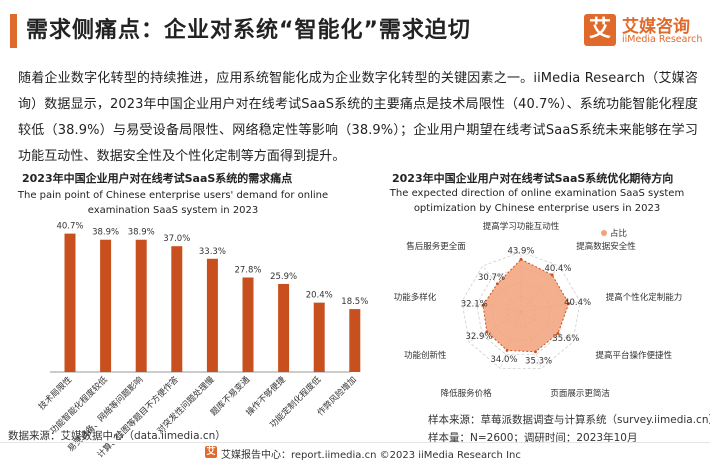 Image resolution: width=710 pixels, height=461 pixels. What do you see at coordinates (212, 252) in the screenshot?
I see `bar-value-label-5: 33.3%` at bounding box center [212, 252].